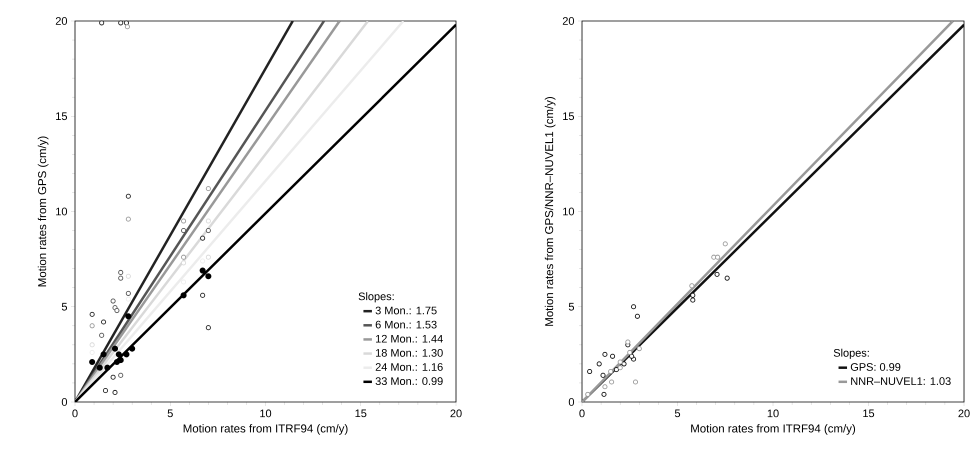  Describe the element at coordinates (409, 367) in the screenshot. I see `legend-label: 24 Mon.: 1.16` at that location.